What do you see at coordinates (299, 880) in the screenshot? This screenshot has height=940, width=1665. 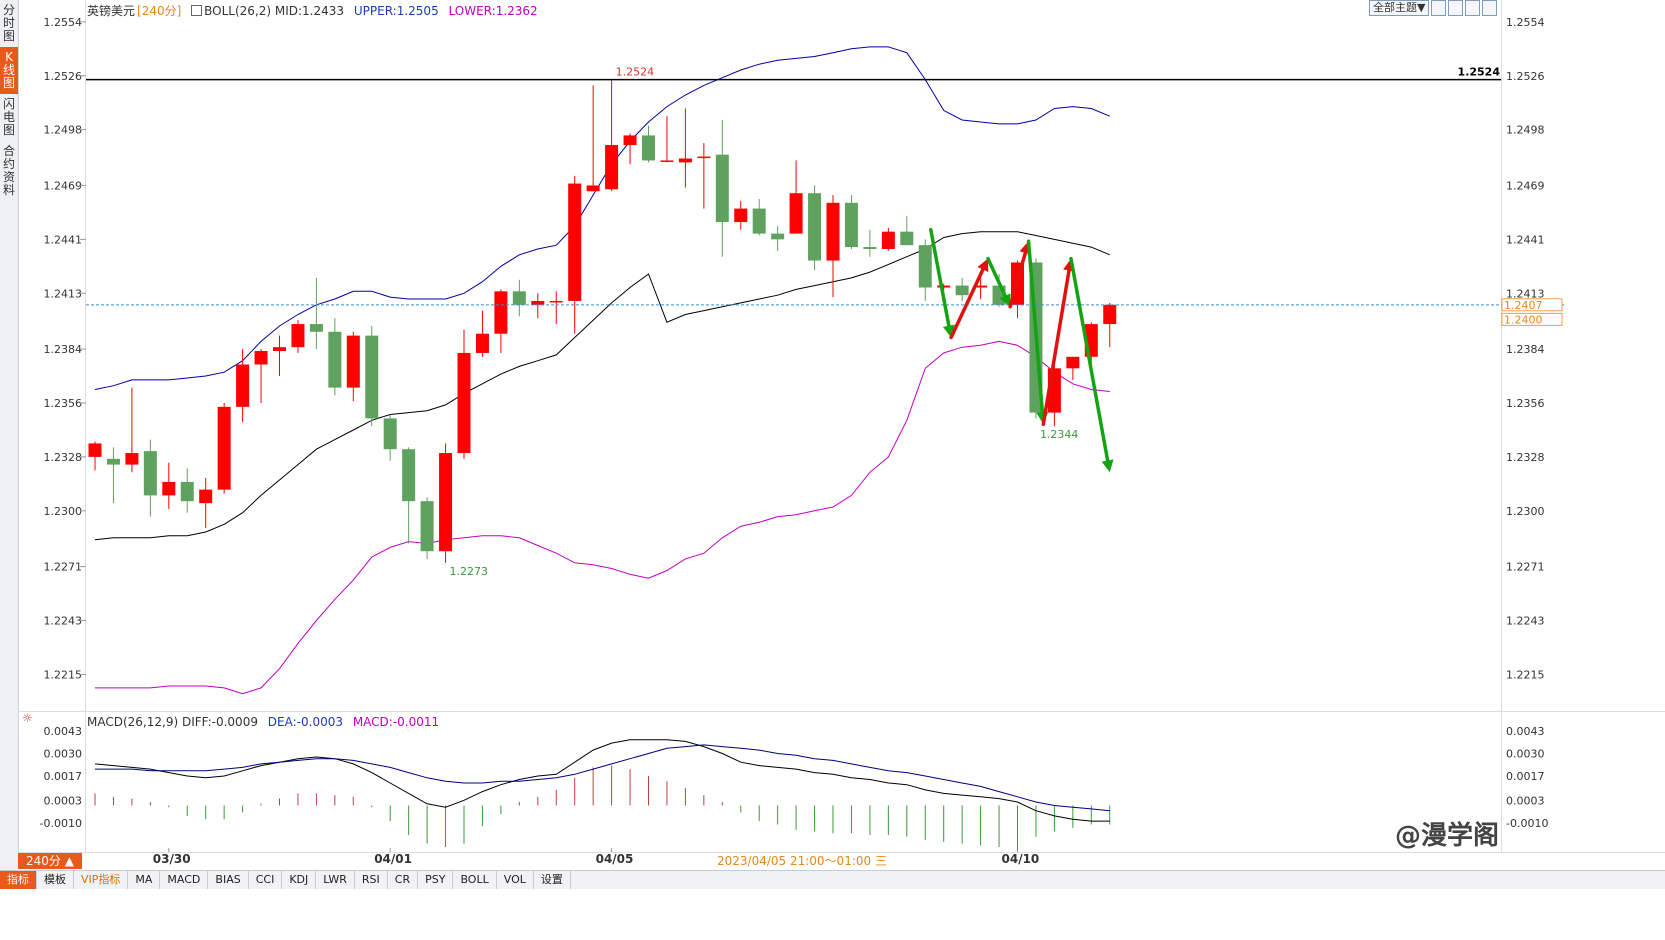 I see `tab-kdj: KDJ` at bounding box center [299, 880].